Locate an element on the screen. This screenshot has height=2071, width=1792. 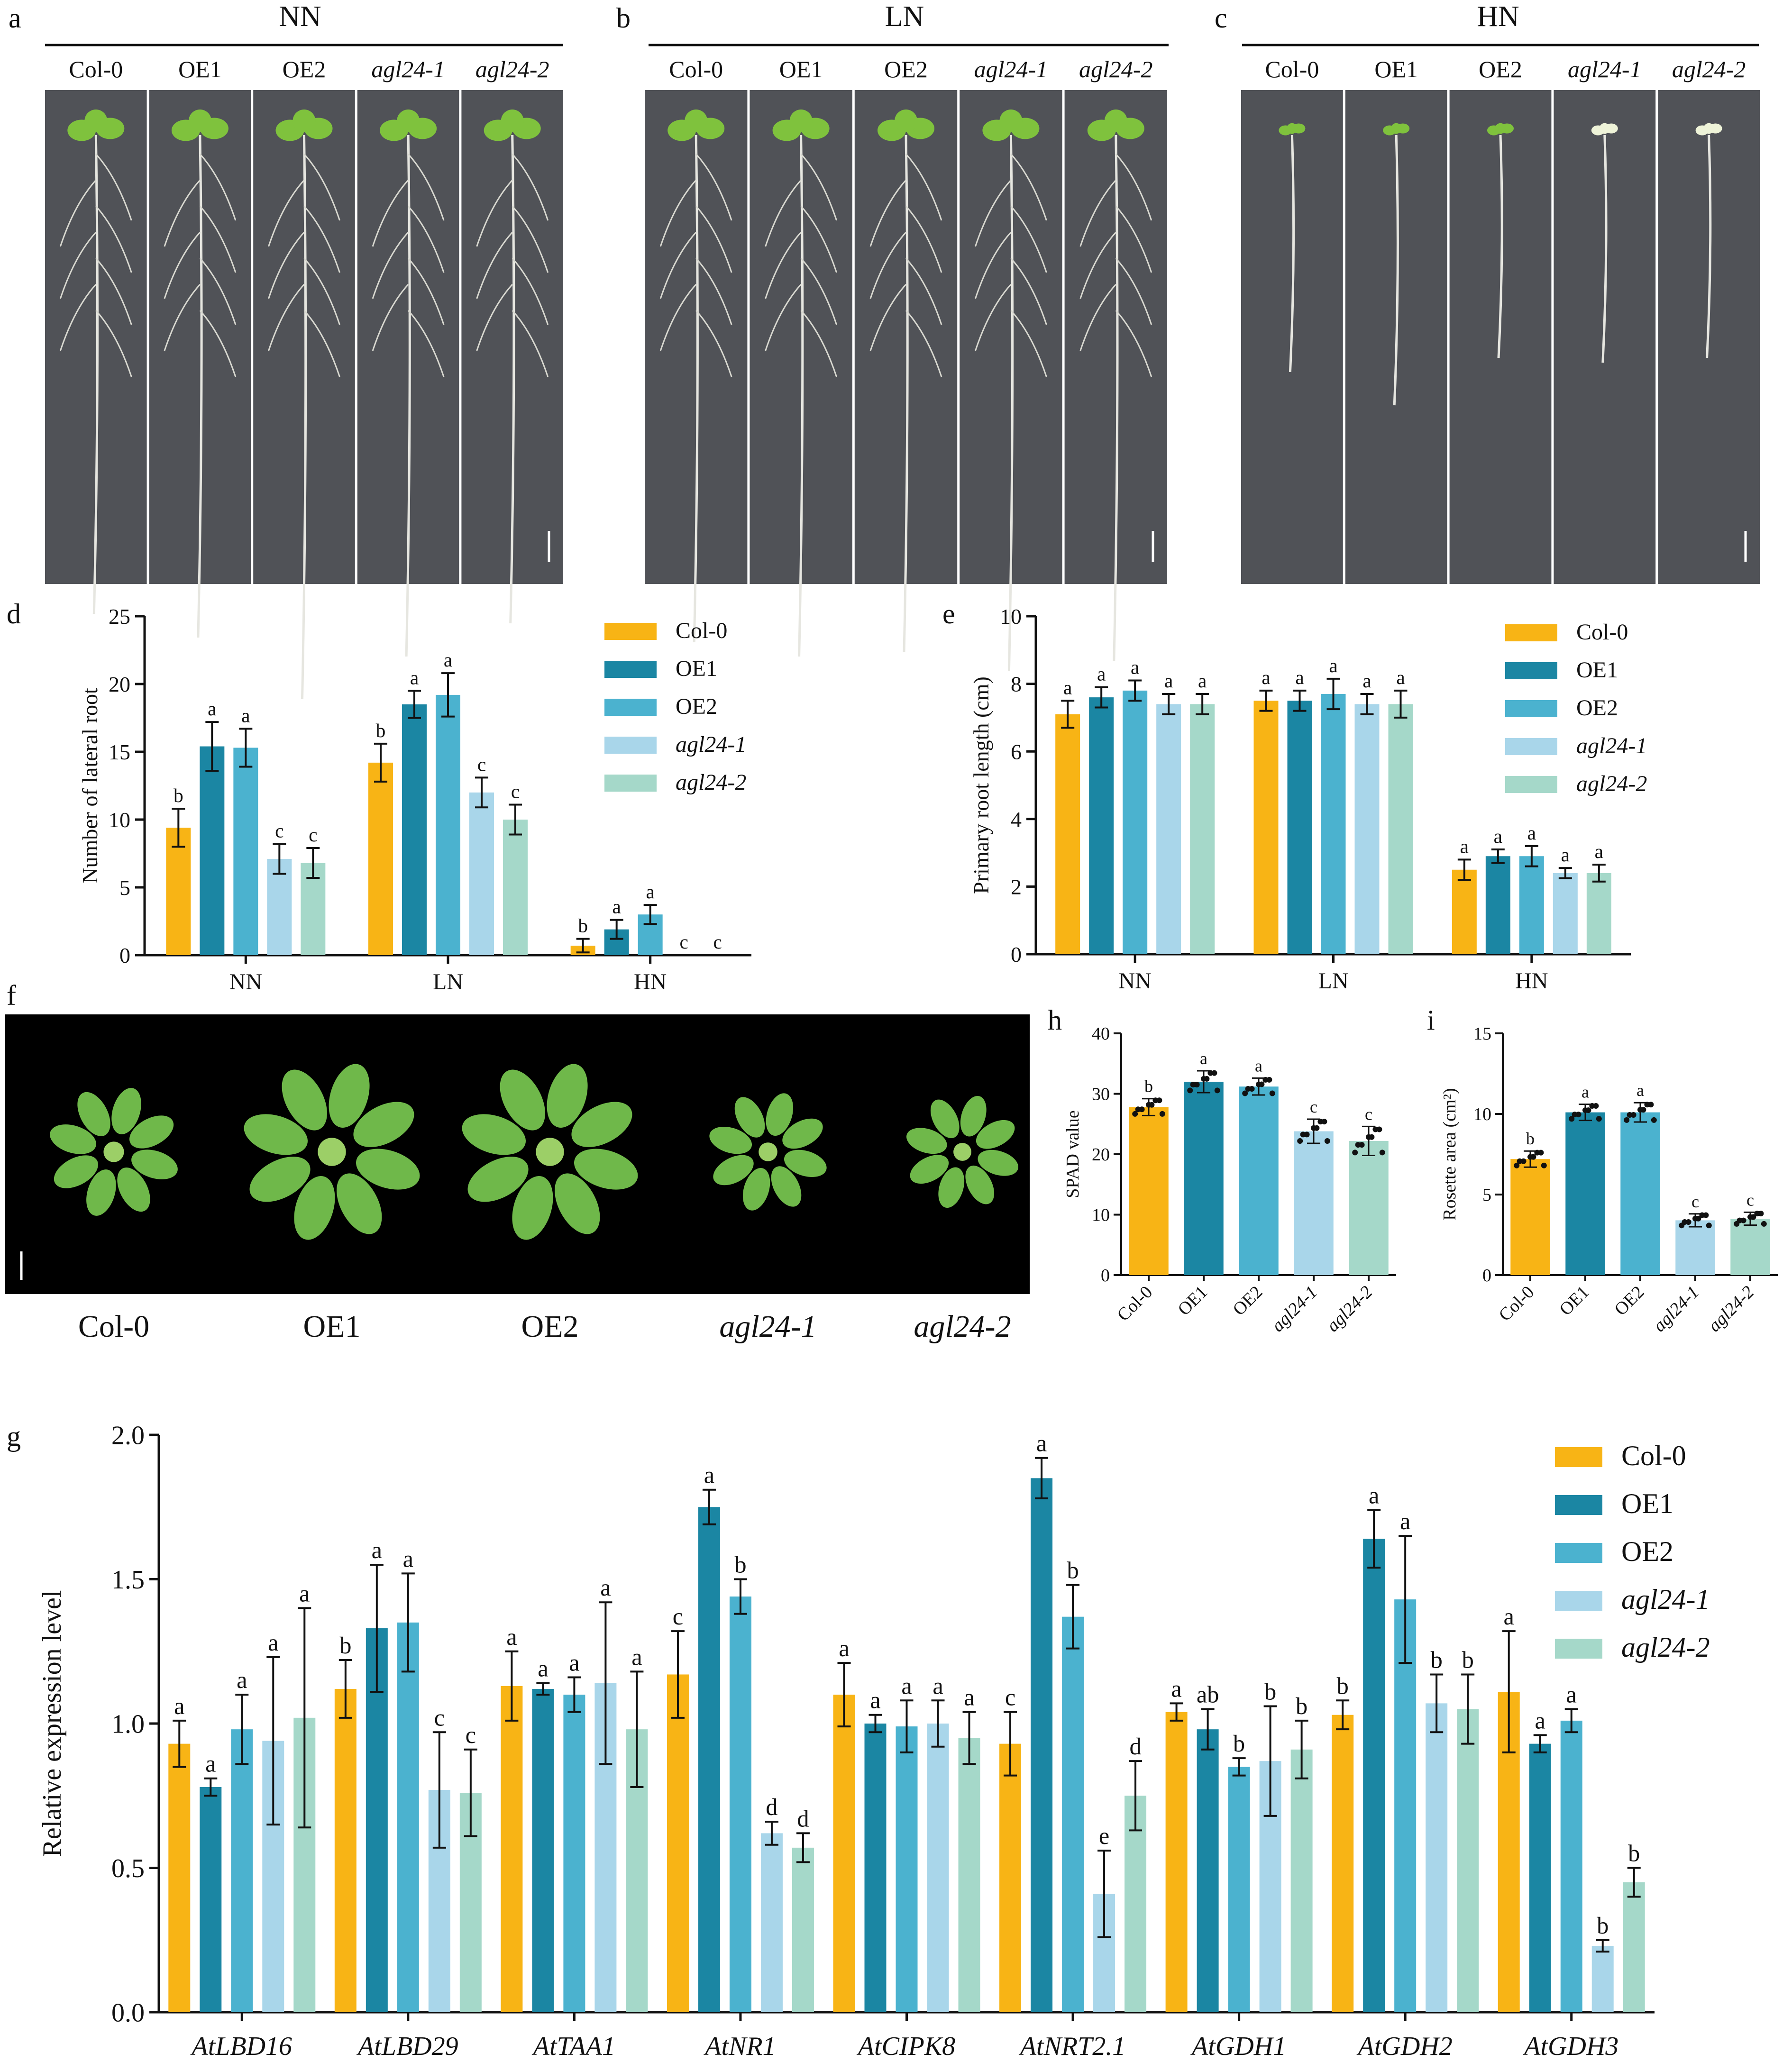
x-tick-label: agl24-2 is located at coordinates (1731, 1309).